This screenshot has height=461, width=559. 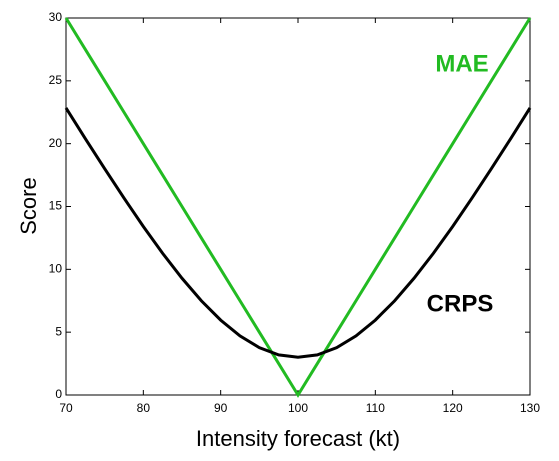 What do you see at coordinates (56, 17) in the screenshot?
I see `y-tick-label: 30` at bounding box center [56, 17].